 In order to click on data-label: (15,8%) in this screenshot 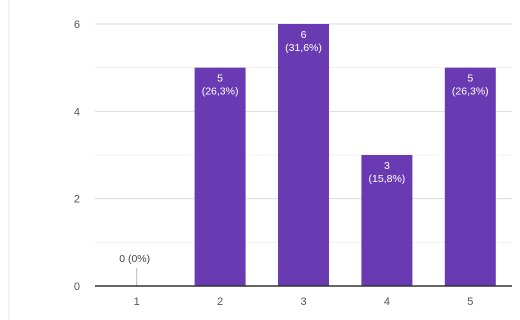, I will do `click(387, 179)`.